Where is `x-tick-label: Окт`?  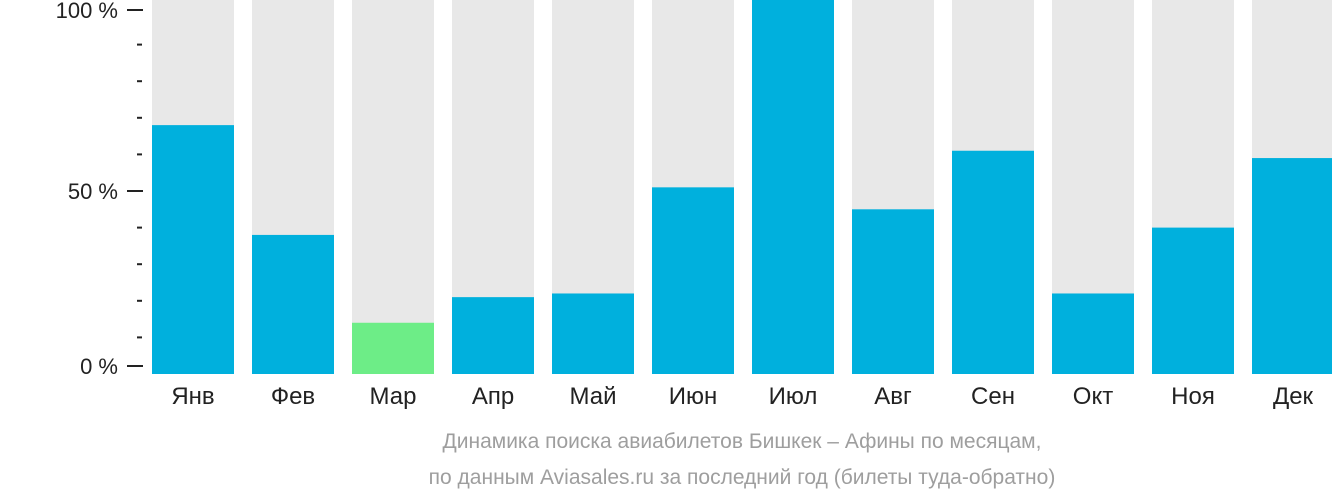 x-tick-label: Окт is located at coordinates (1093, 396).